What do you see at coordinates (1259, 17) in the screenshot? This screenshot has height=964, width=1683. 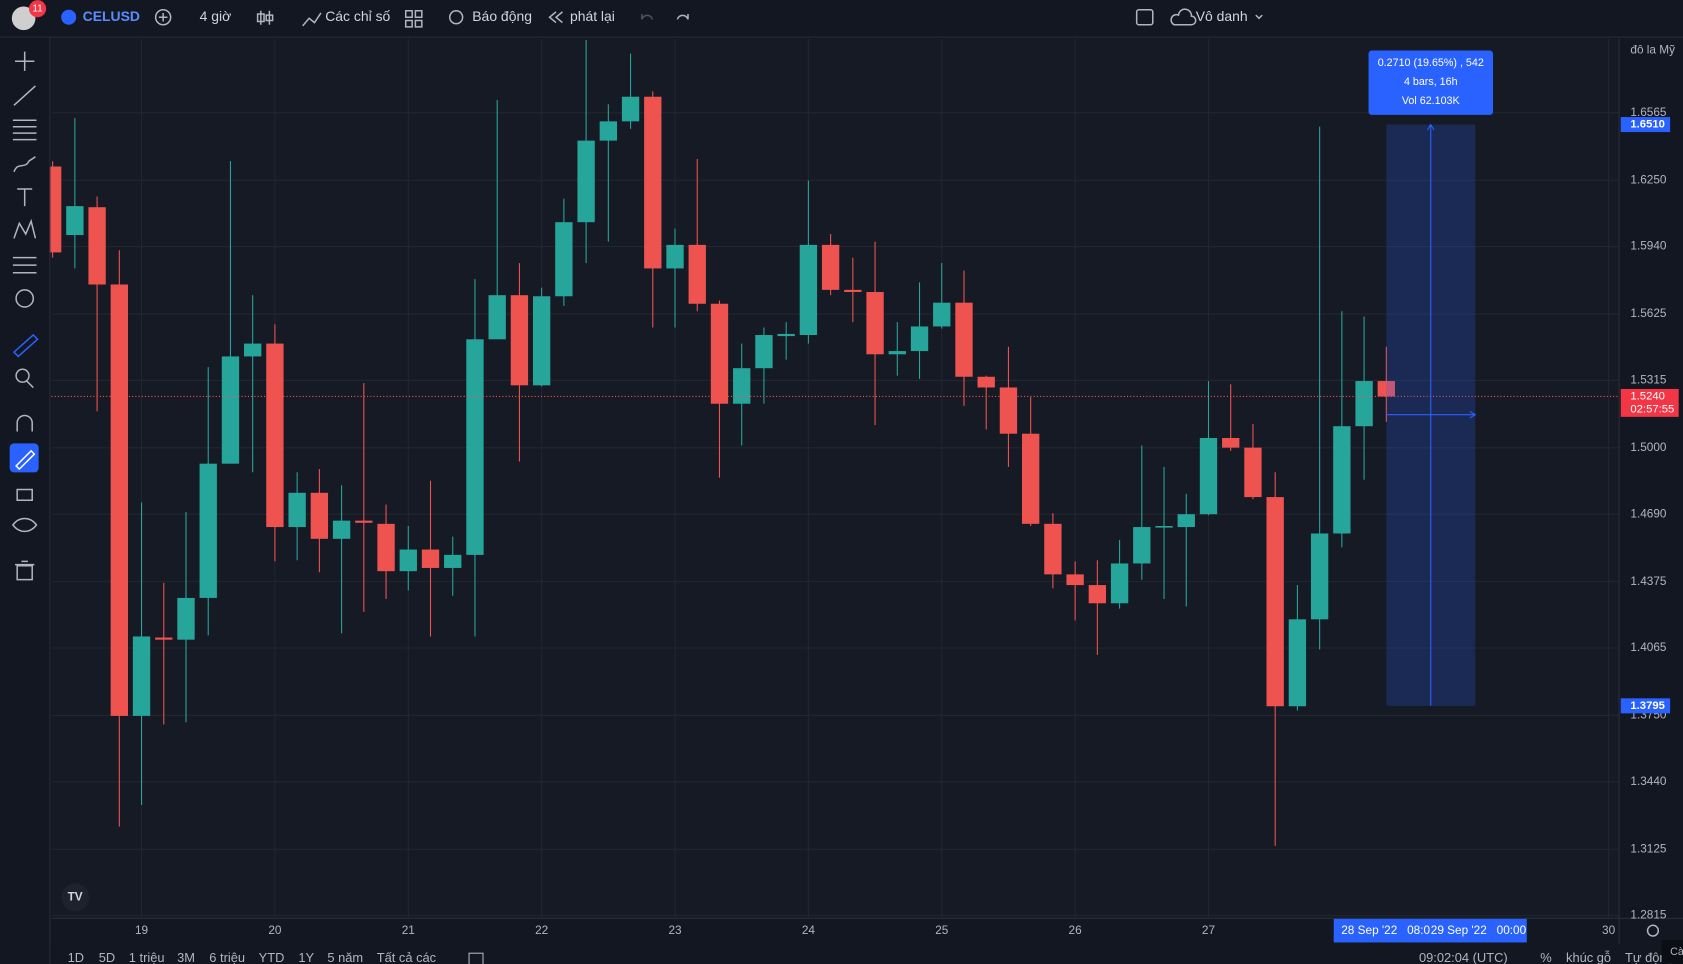 I see `chevron` at bounding box center [1259, 17].